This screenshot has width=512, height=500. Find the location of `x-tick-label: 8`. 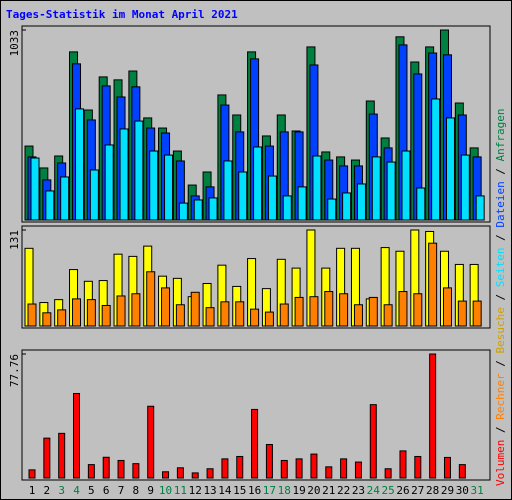

x-tick-label: 8 is located at coordinates (136, 490).